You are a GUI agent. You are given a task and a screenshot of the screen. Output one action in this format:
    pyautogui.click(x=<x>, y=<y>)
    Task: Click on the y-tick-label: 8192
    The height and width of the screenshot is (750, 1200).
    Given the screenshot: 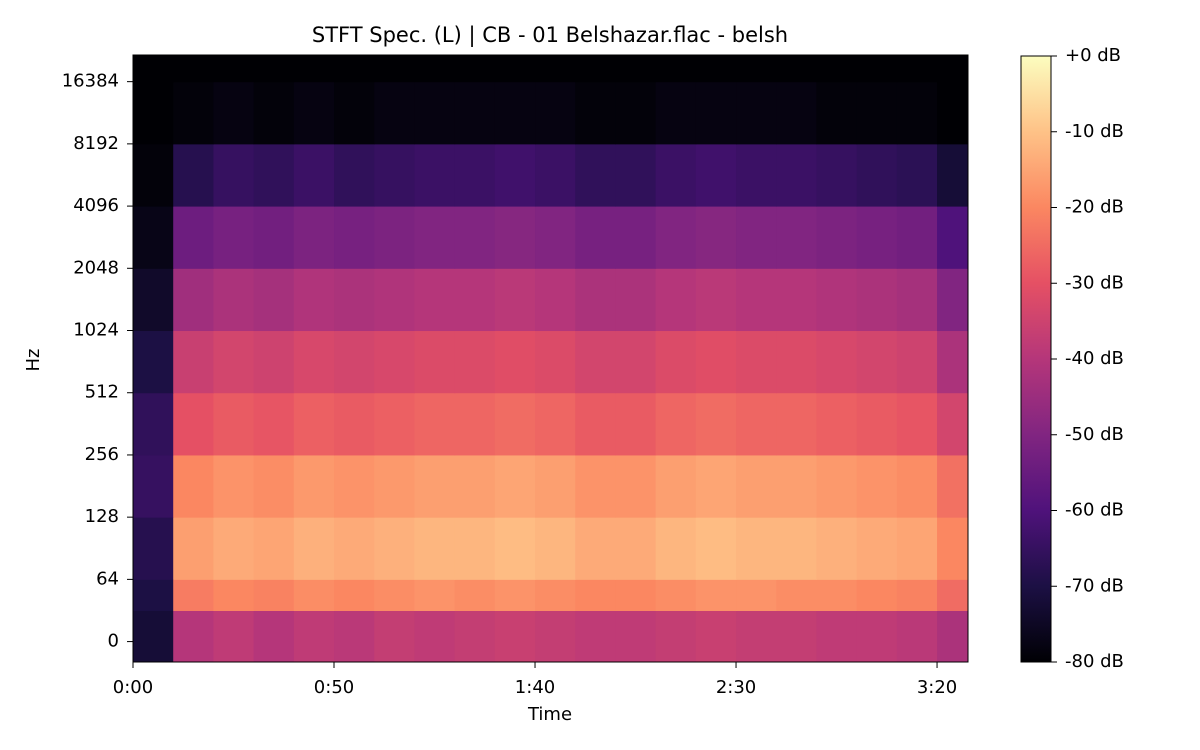 What is the action you would take?
    pyautogui.click(x=96, y=143)
    